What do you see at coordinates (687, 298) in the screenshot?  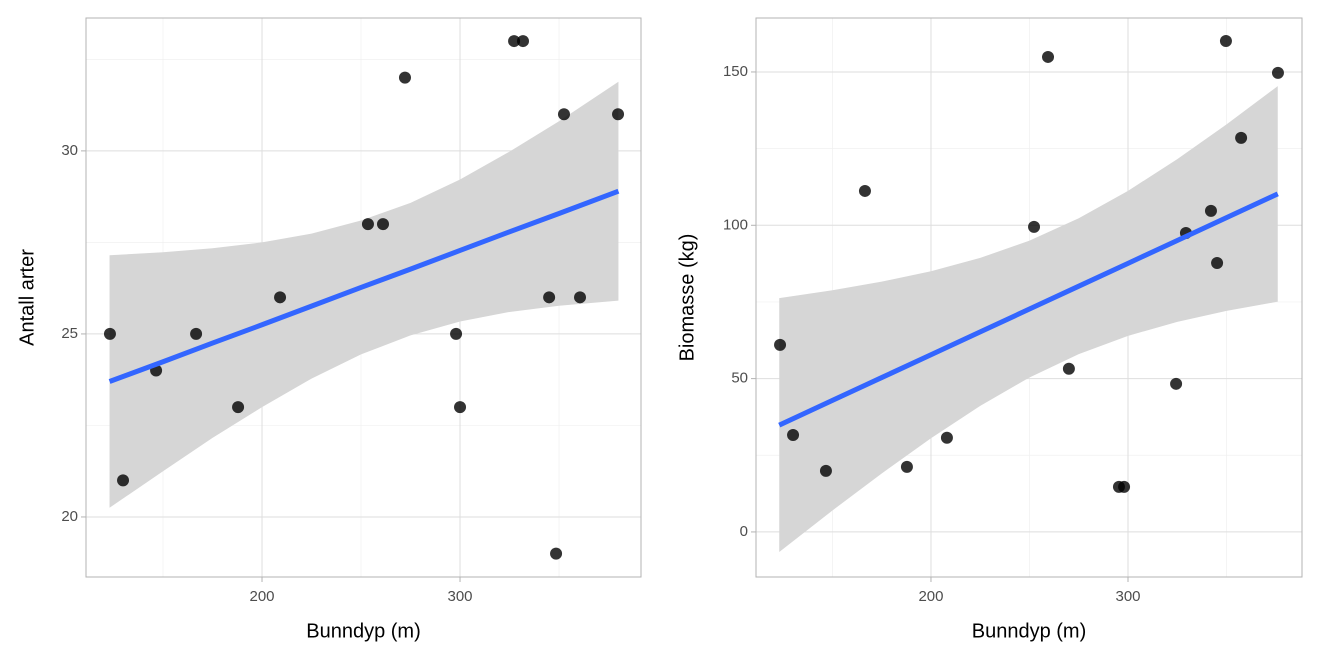 I see `y-axis-title: Biomasse (kg)` at bounding box center [687, 298].